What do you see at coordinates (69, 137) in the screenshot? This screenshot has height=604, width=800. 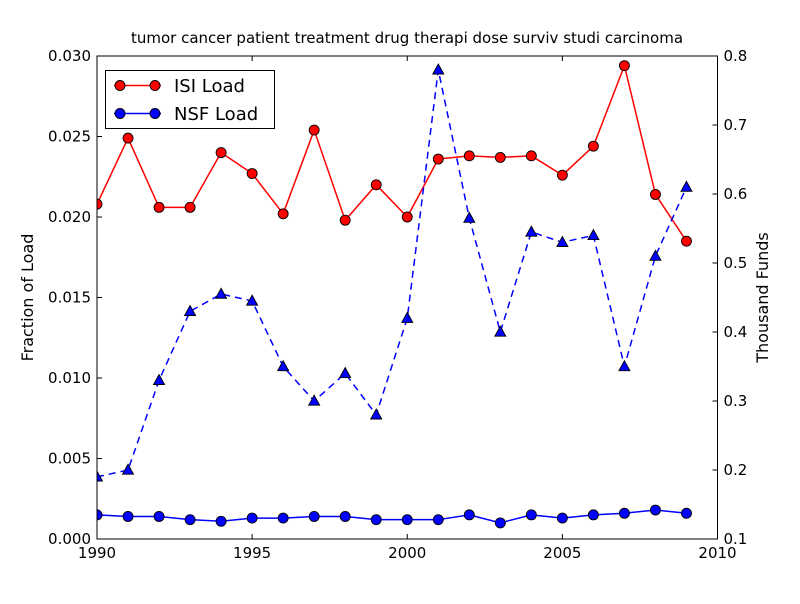 I see `y-tick-label-left: 0.025` at bounding box center [69, 137].